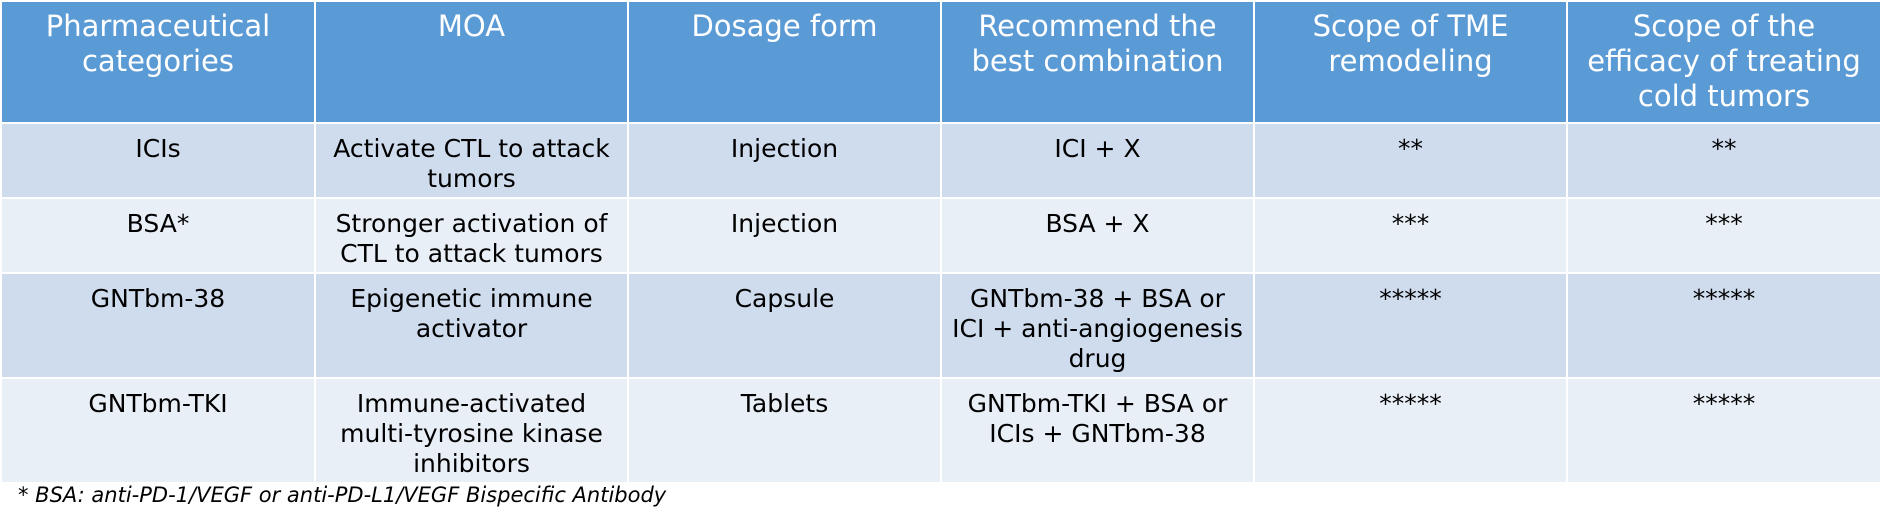  I want to click on cell-cold-tumor-rating: ***, so click(1723, 235).